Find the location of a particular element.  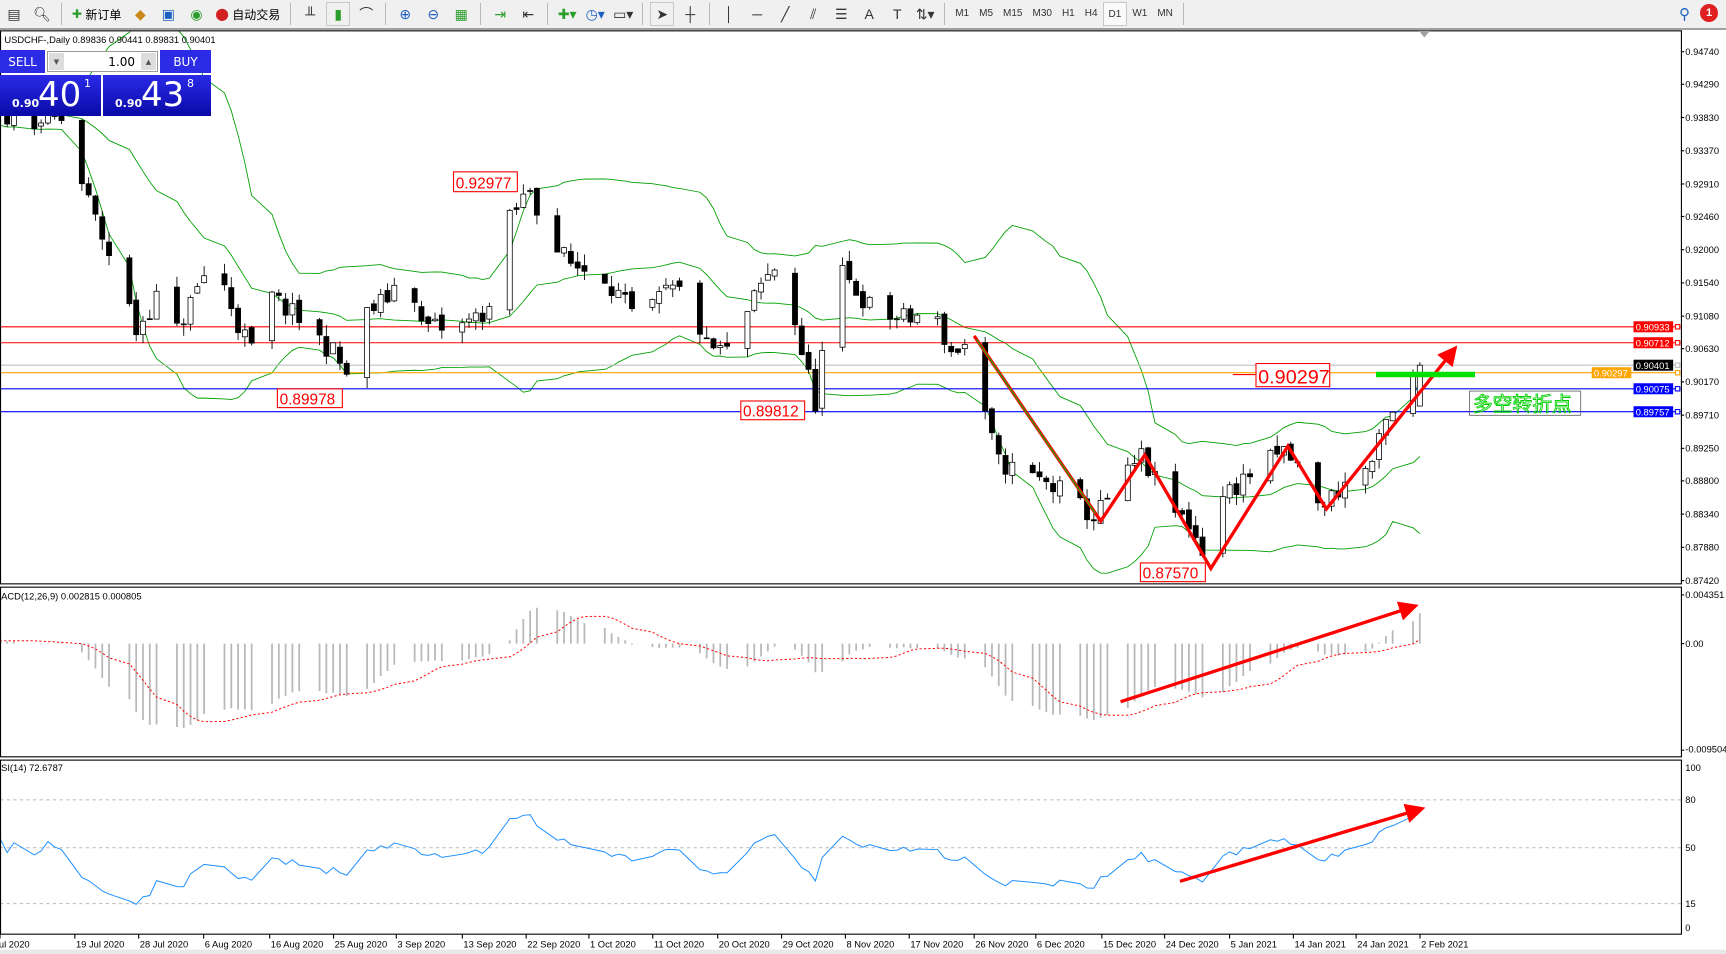

volume-value: 1.00 is located at coordinates (121, 62).